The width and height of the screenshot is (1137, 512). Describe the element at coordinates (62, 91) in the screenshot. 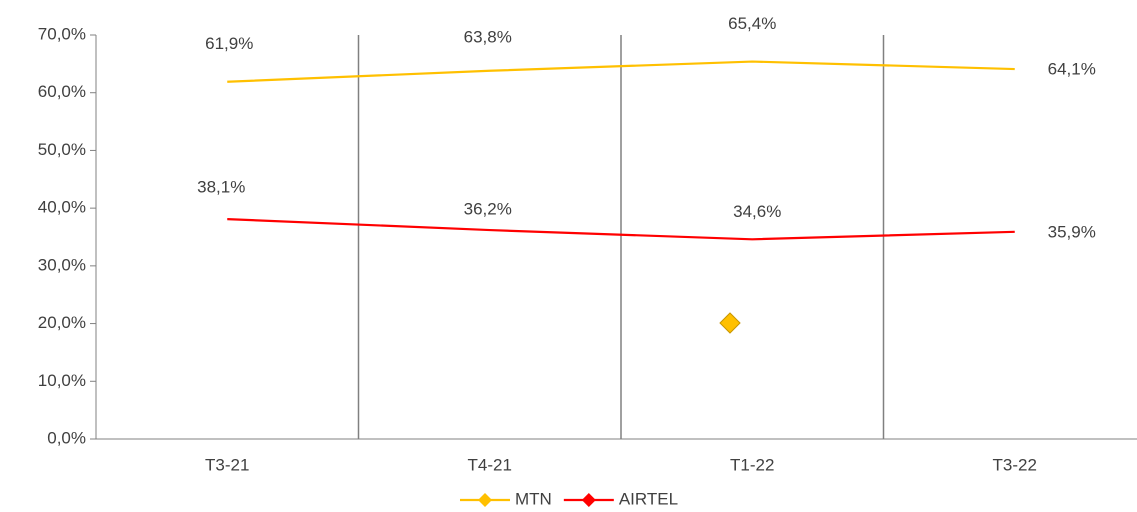

I see `y-tick-label: 60,0%` at that location.